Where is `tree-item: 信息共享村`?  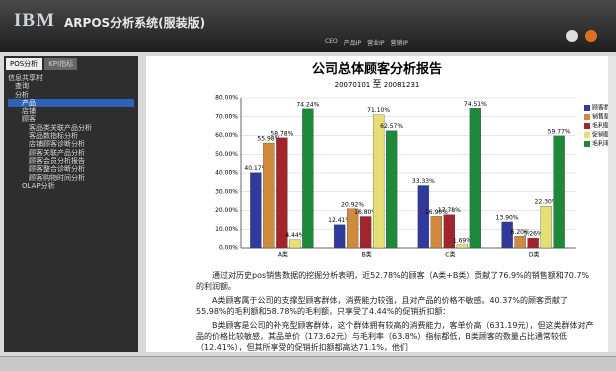 tree-item: 信息共享村 is located at coordinates (25, 78).